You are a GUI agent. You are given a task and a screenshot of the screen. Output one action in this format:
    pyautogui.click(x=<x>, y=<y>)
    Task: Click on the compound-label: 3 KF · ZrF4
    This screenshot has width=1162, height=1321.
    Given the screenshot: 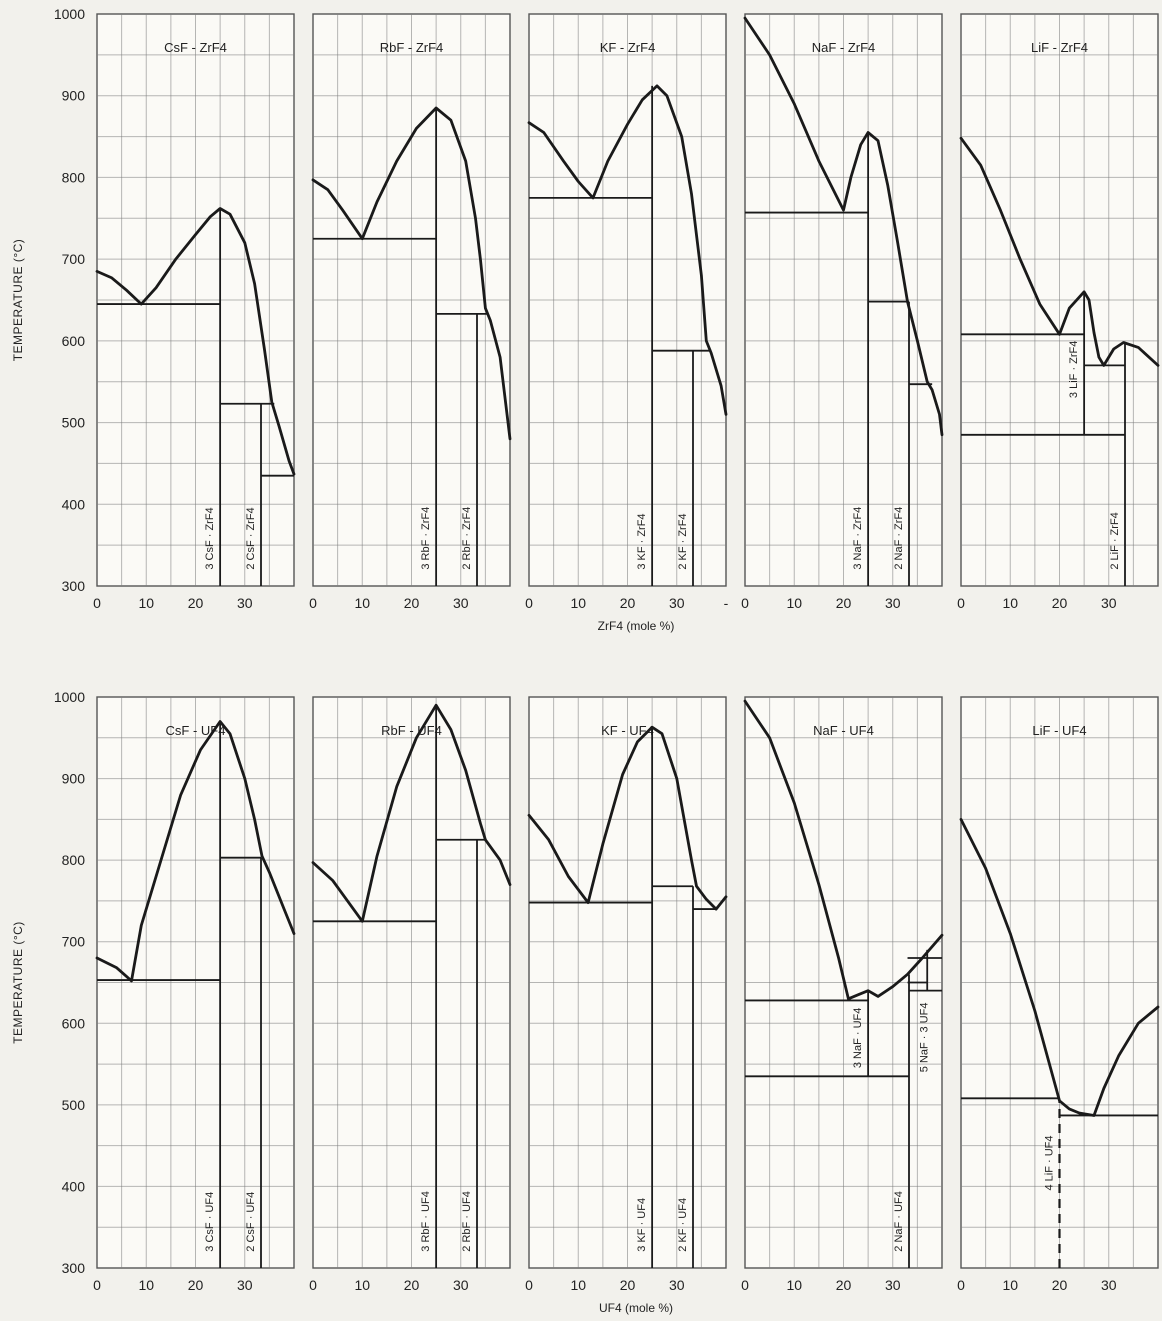 What is the action you would take?
    pyautogui.click(x=642, y=541)
    